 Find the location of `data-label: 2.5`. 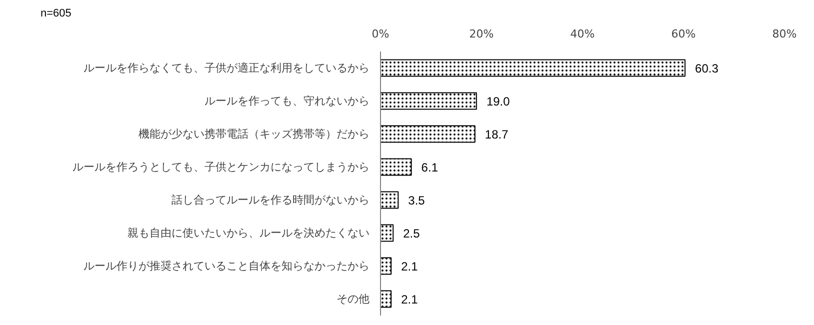

data-label: 2.5 is located at coordinates (411, 233).